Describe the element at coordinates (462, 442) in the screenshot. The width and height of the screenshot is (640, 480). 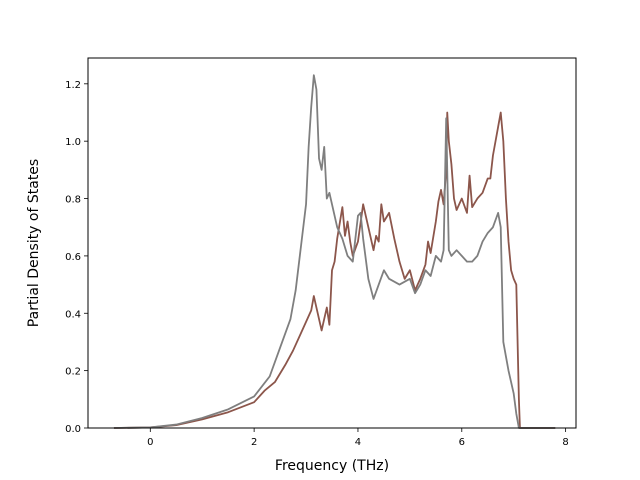
I see `x-tick-label: 6` at that location.